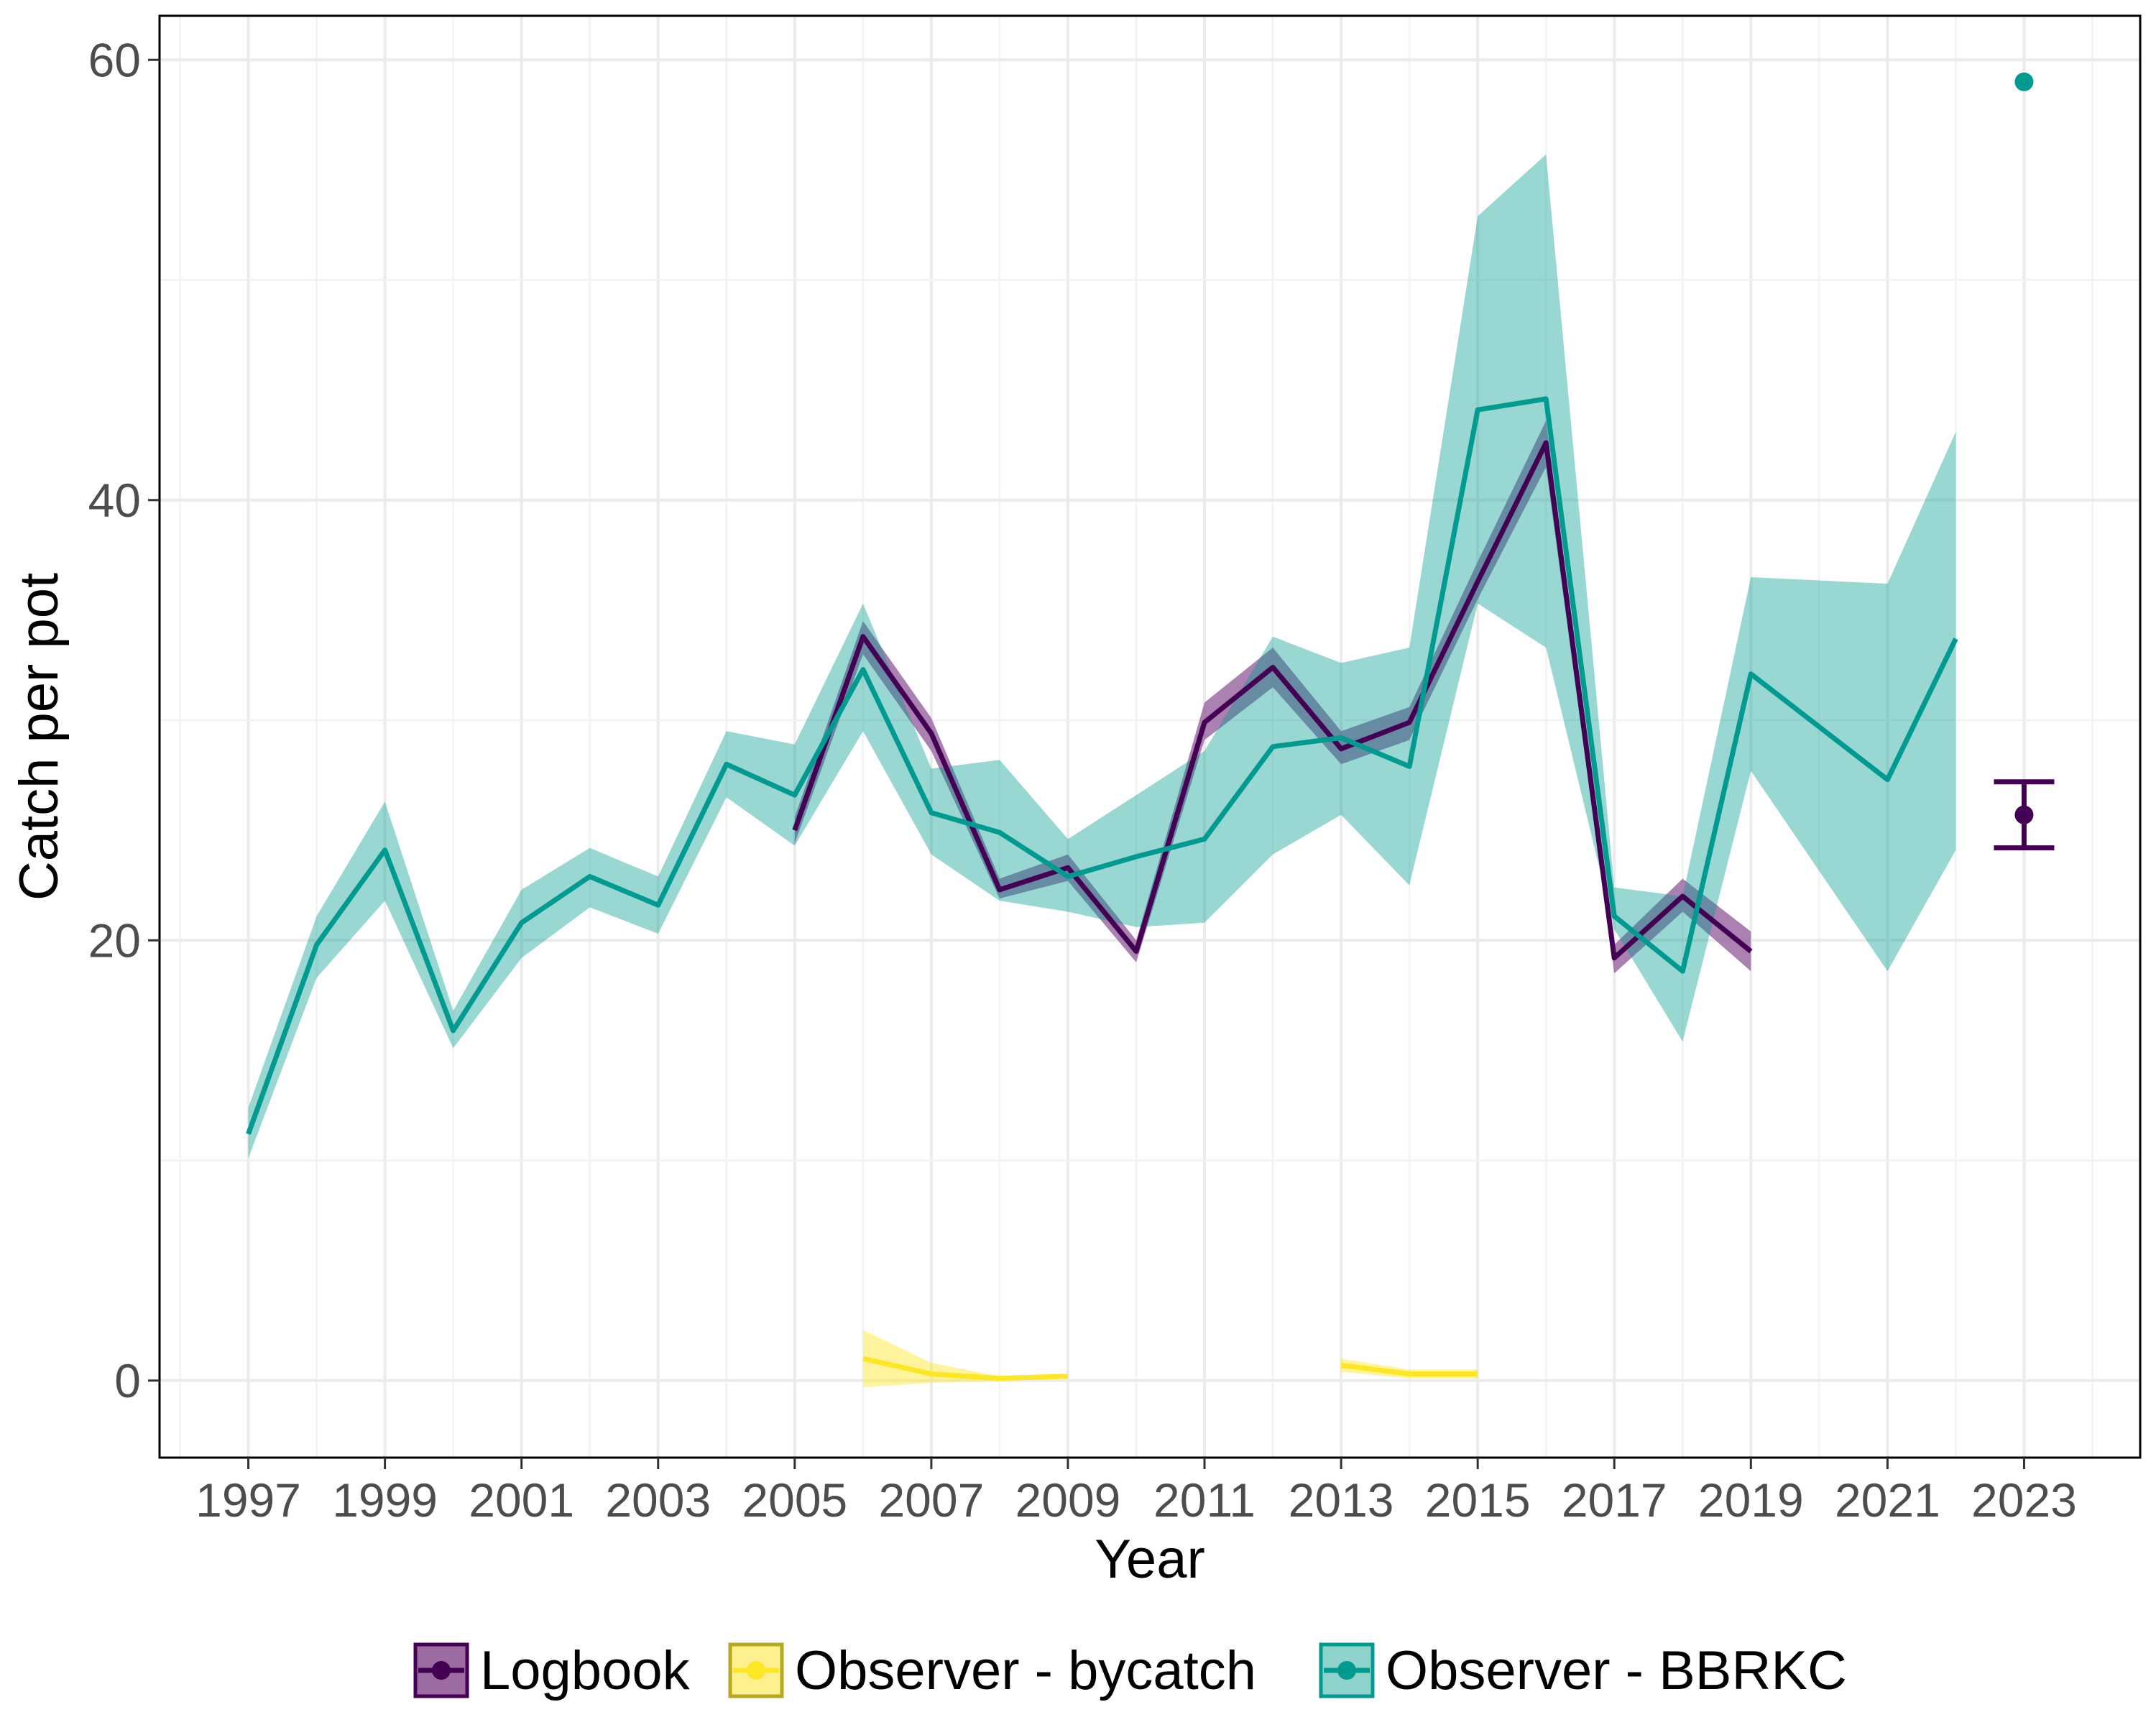 The height and width of the screenshot is (1725, 2156). Describe the element at coordinates (1272, 700) in the screenshot. I see `logbook-line` at that location.